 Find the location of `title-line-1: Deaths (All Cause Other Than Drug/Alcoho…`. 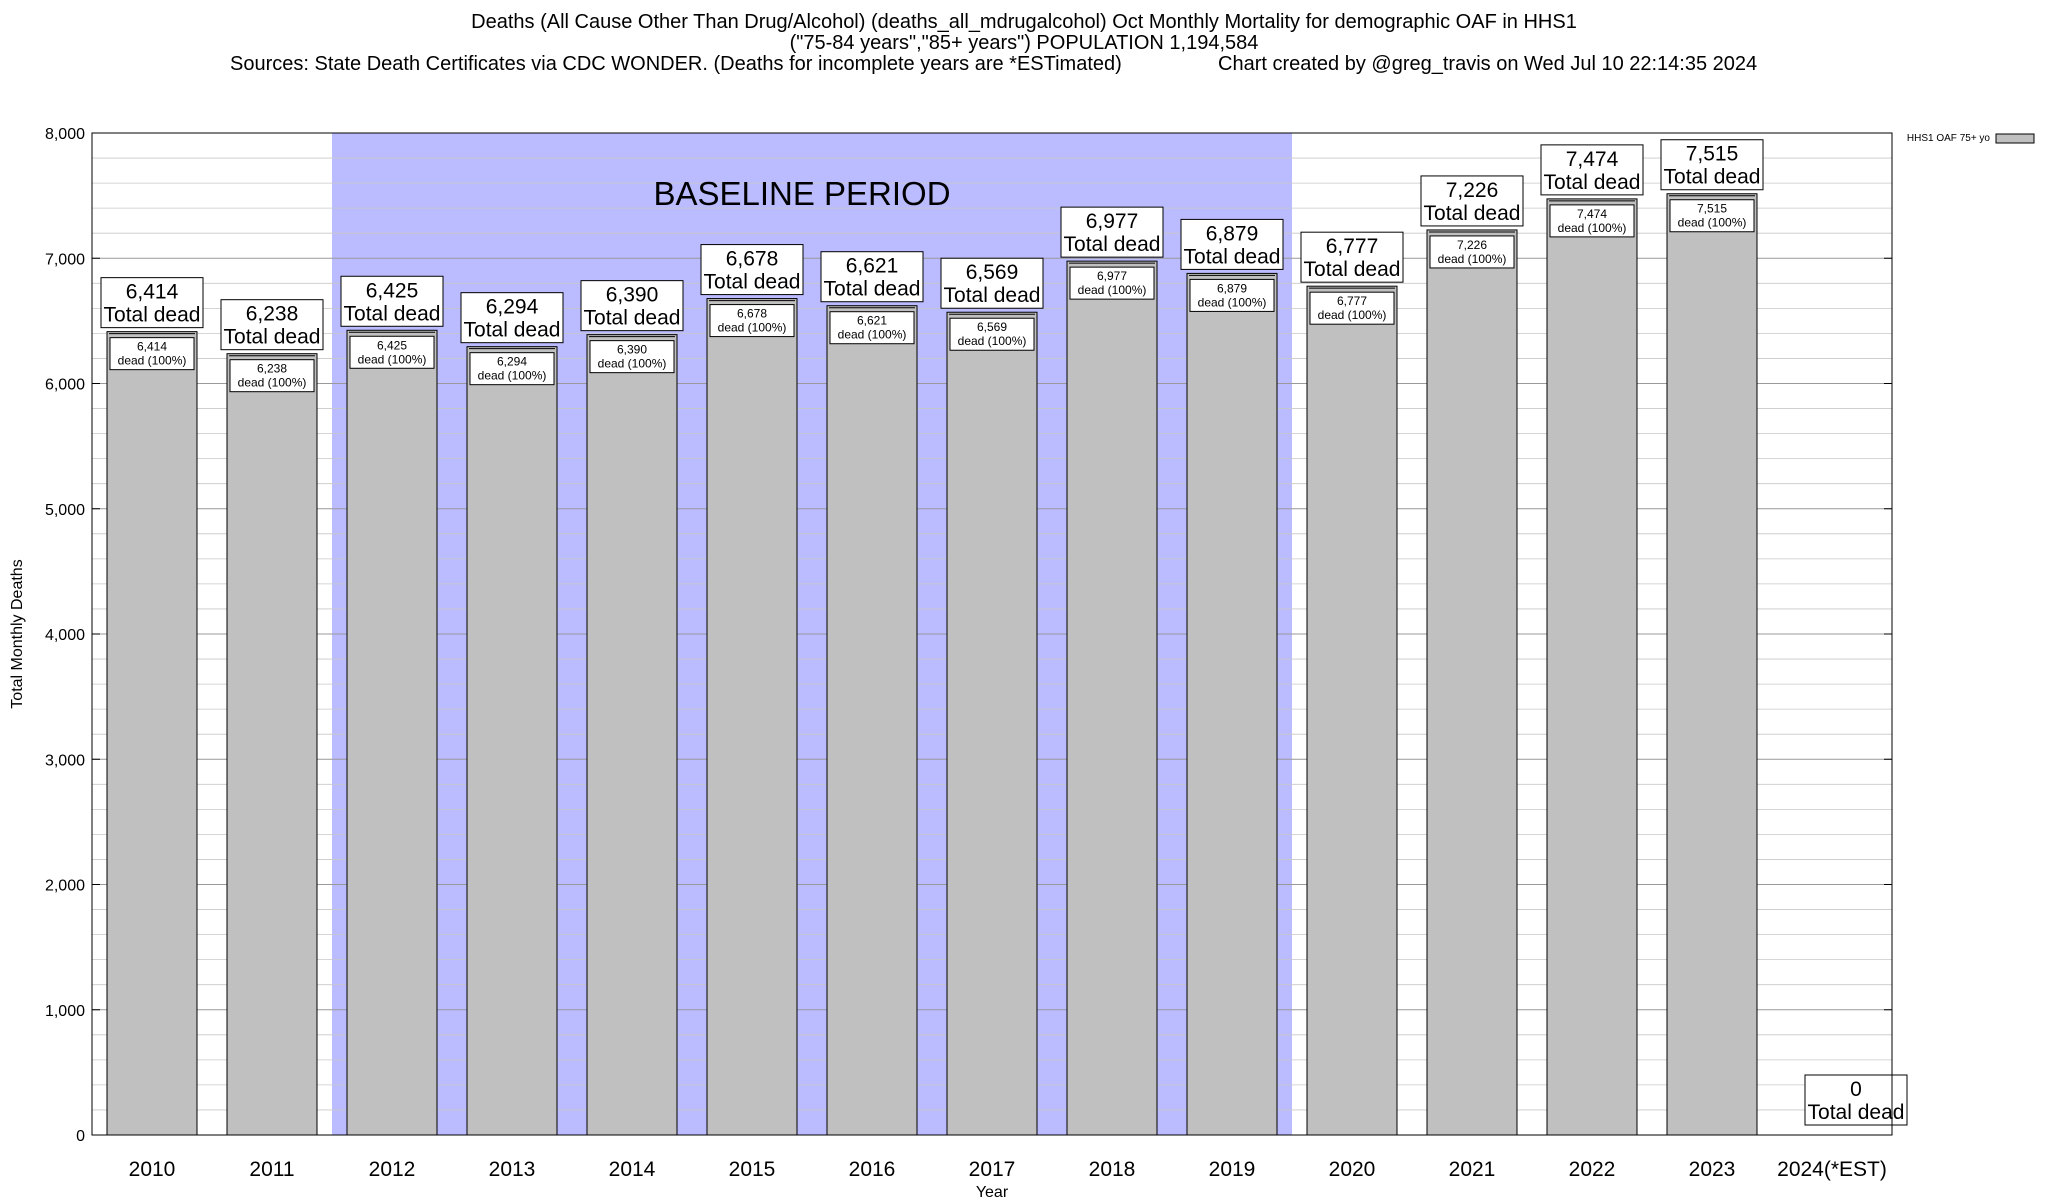

title-line-1: Deaths (All Cause Other Than Drug/Alcoho… is located at coordinates (1024, 22).